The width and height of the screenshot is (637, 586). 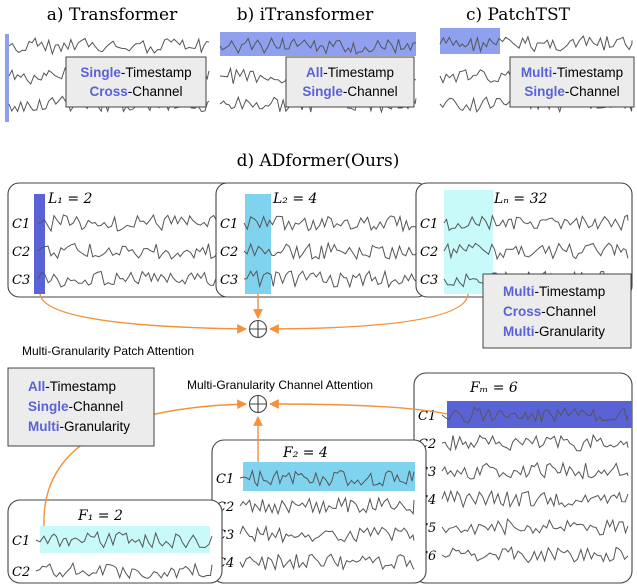 What do you see at coordinates (520, 199) in the screenshot?
I see `patch-length-label: Lₙ = 32` at bounding box center [520, 199].